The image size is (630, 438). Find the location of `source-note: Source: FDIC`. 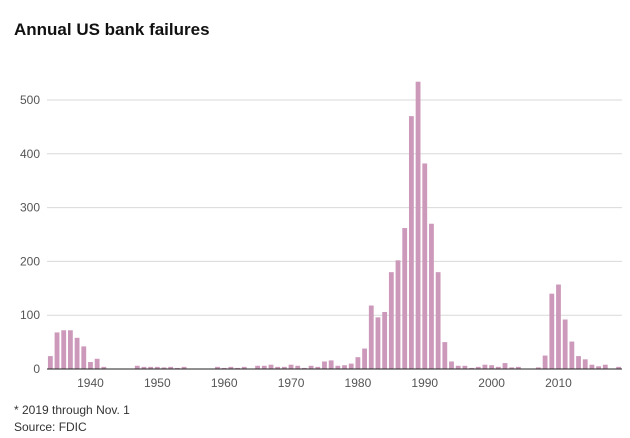

source-note: Source: FDIC is located at coordinates (50, 427).